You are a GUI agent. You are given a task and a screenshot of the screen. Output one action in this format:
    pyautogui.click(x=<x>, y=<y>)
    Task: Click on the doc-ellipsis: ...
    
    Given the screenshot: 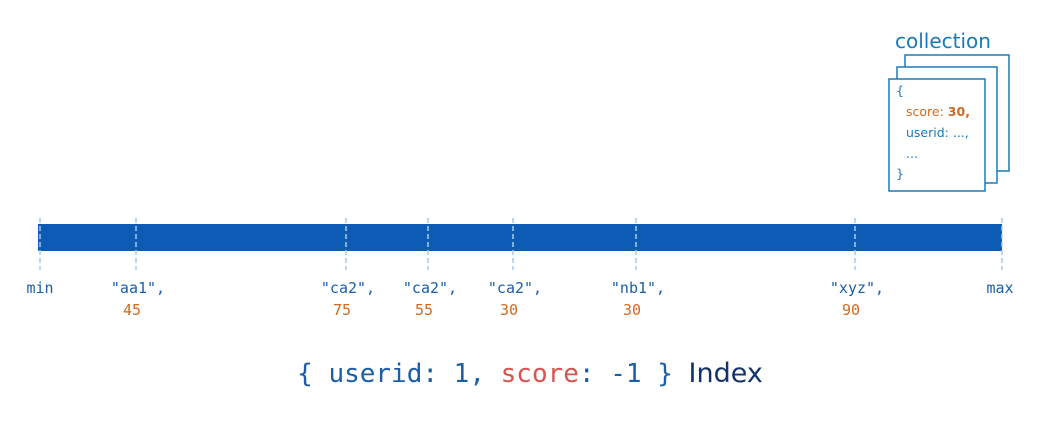 What is the action you would take?
    pyautogui.click(x=912, y=153)
    